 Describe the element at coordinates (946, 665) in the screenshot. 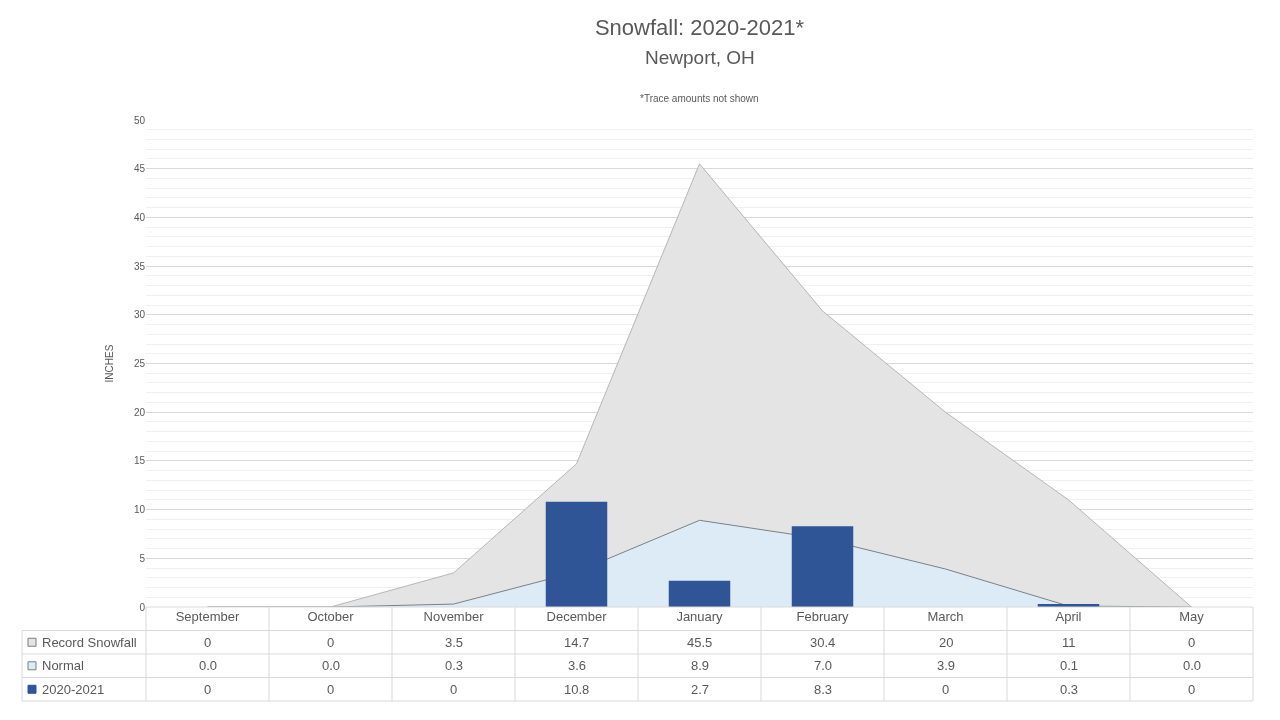

I see `data-label: 3.9` at that location.